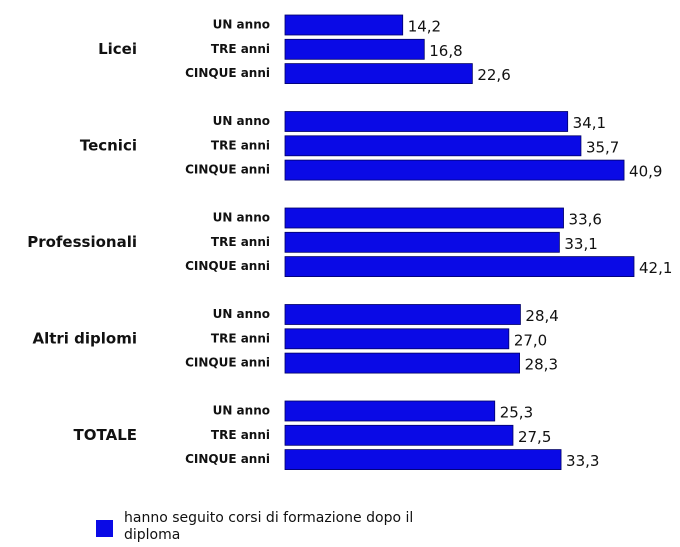  I want to click on value-label: 25,3, so click(516, 413).